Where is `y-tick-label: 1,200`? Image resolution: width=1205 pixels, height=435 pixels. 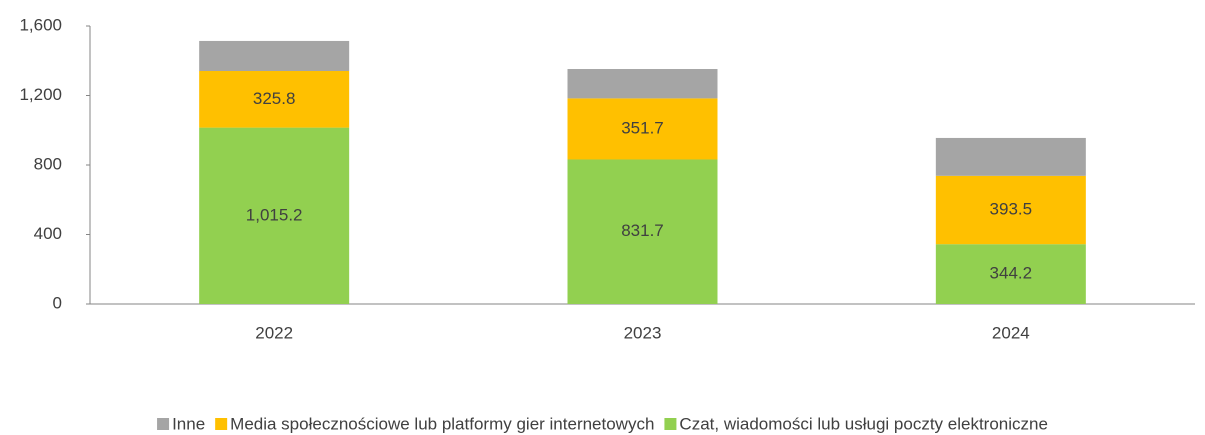 y-tick-label: 1,200 is located at coordinates (40, 94).